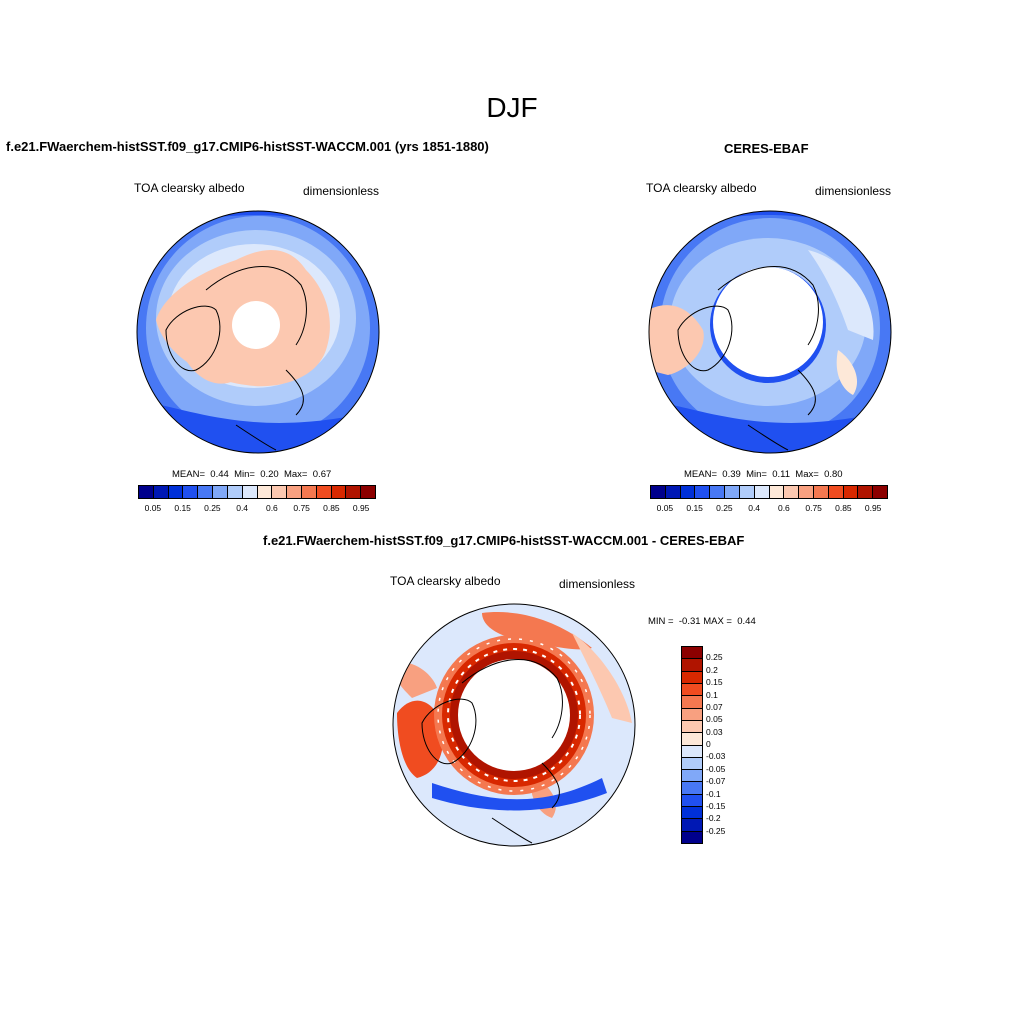 The width and height of the screenshot is (1024, 1024). What do you see at coordinates (754, 508) in the screenshot?
I see `obs-colorbar-tick-label: 0.4` at bounding box center [754, 508].